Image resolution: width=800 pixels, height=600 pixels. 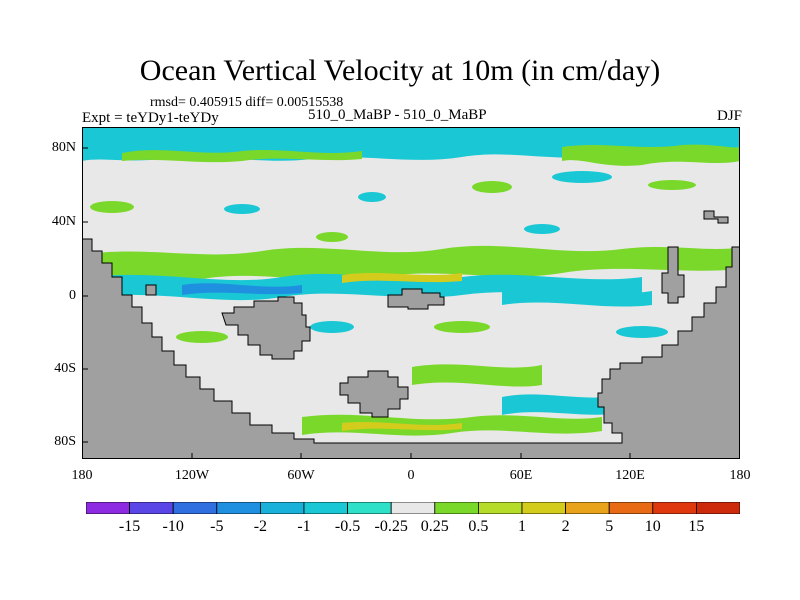 I want to click on colorbar-label: 5, so click(x=609, y=526).